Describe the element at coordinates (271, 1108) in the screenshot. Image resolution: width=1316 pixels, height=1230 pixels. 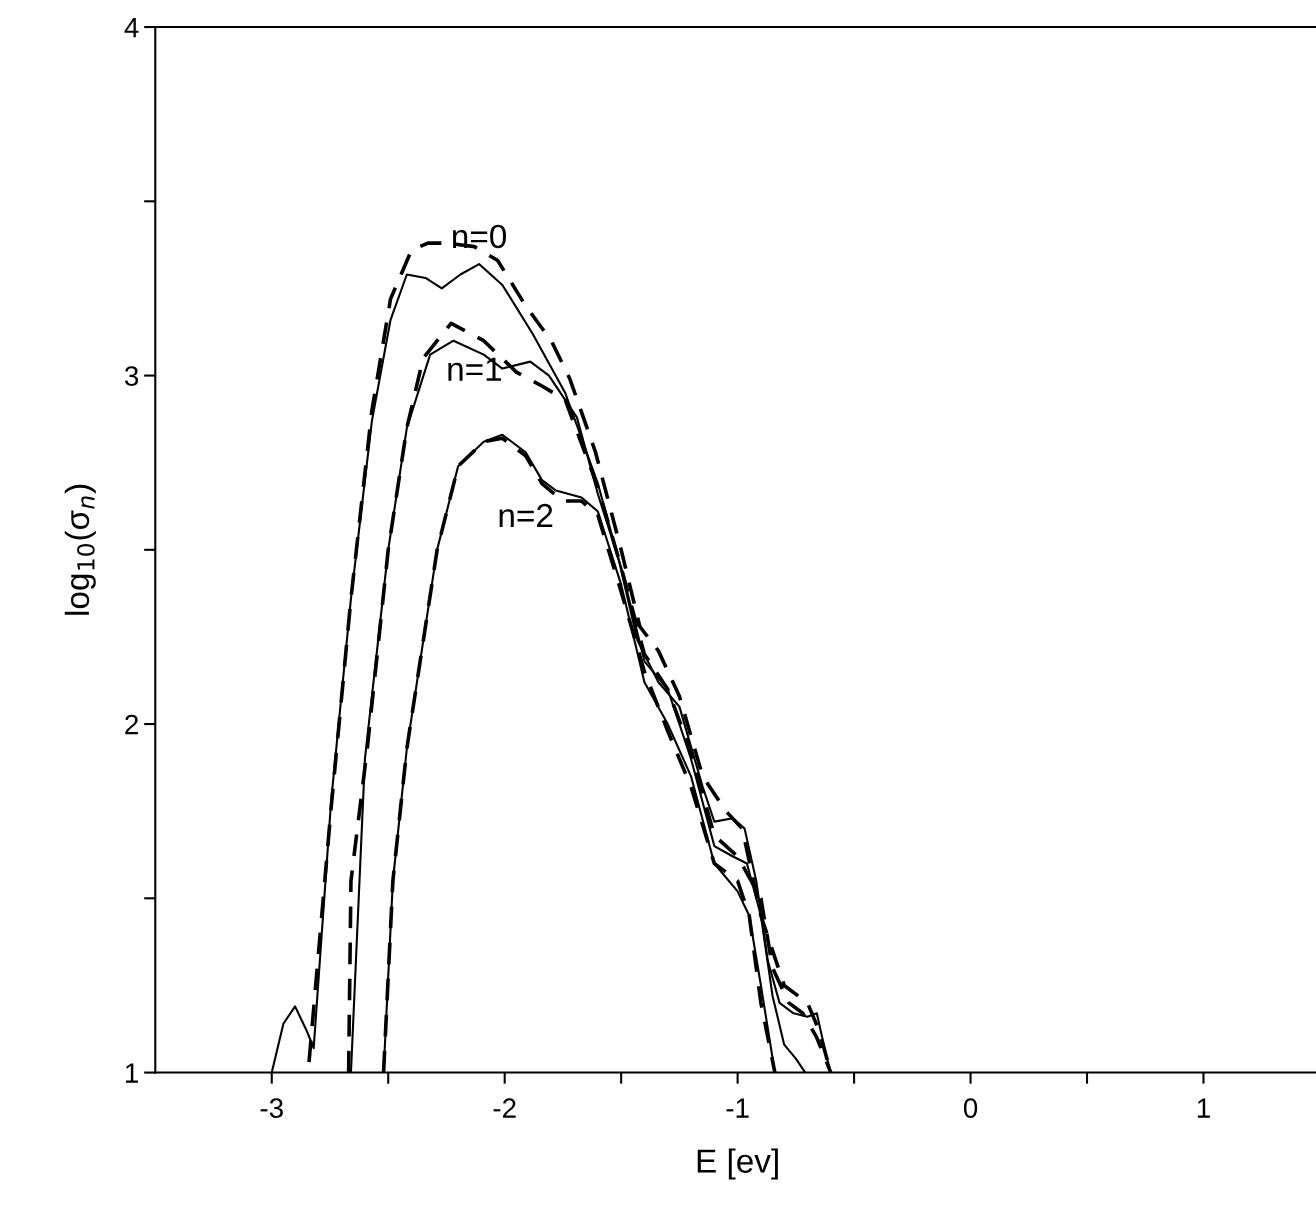
I see `x-tick-label: -3` at that location.